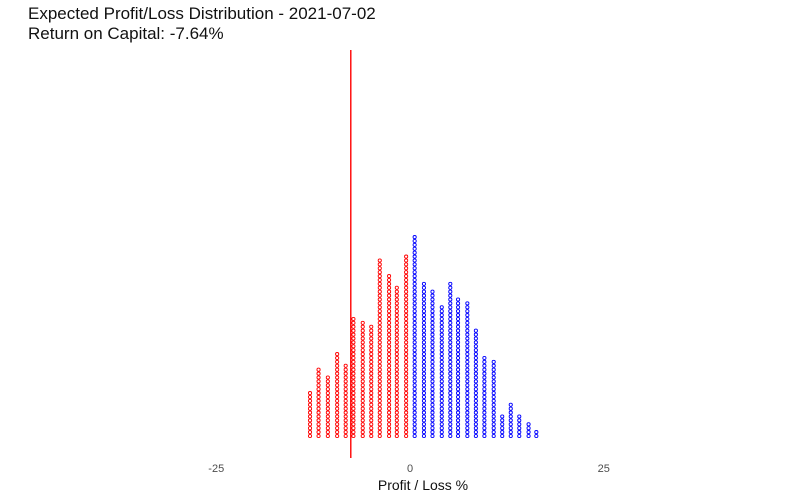  I want to click on chart-subtitle: Return on Capital: -7.64%, so click(126, 33).